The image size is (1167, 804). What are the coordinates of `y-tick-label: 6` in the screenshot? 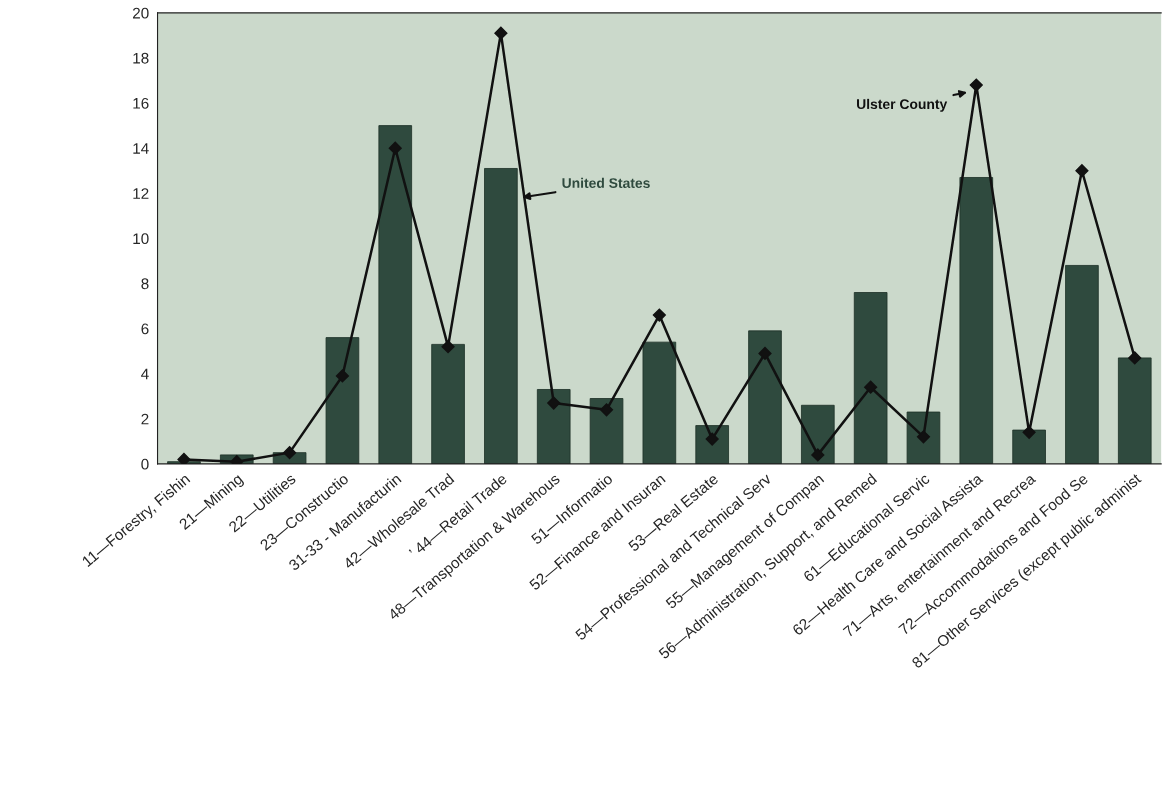 It's located at (145, 329).